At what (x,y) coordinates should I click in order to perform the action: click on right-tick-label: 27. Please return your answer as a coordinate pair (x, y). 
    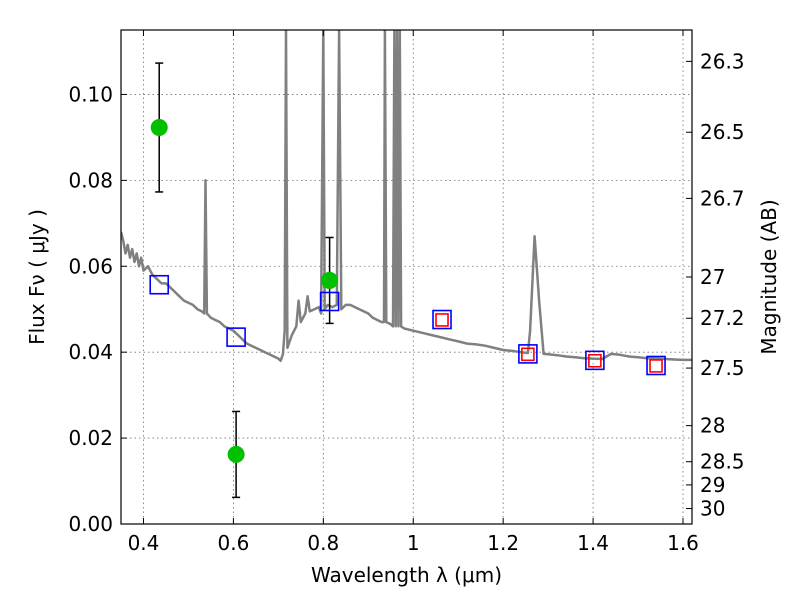
    Looking at the image, I should click on (712, 277).